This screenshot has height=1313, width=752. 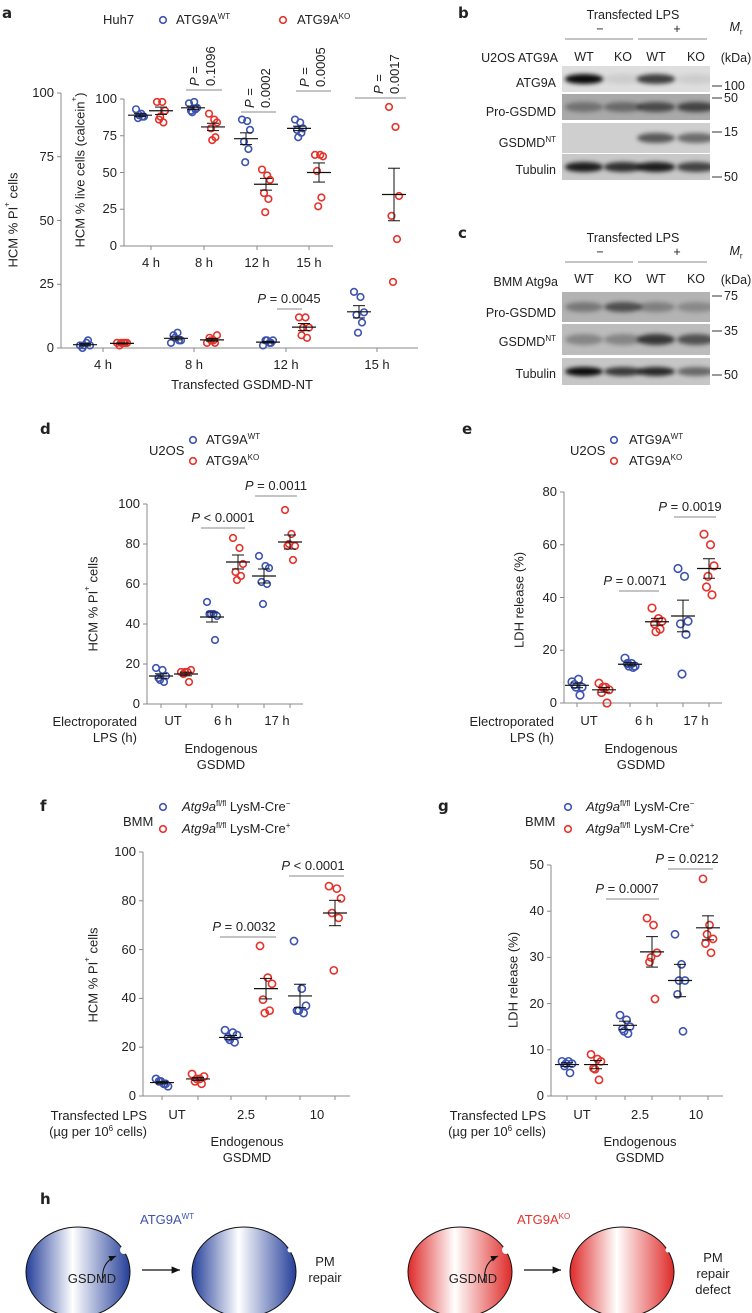 I want to click on mr-subscript: r, so click(x=741, y=256).